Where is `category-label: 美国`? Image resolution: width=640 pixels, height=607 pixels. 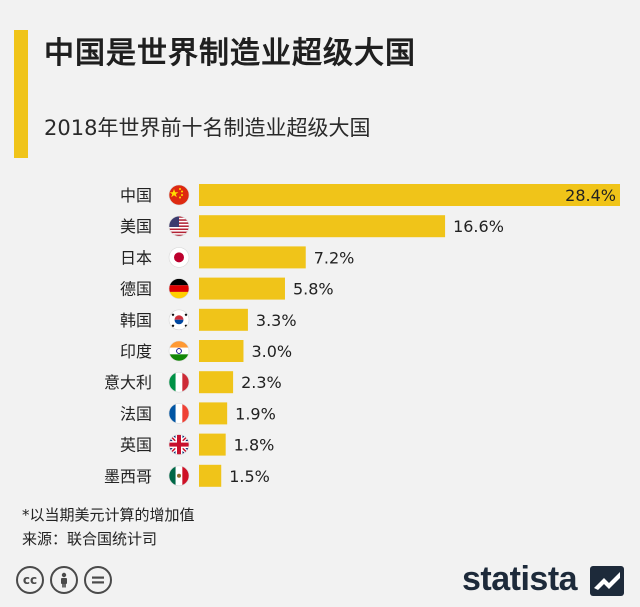 category-label: 美国 is located at coordinates (136, 226).